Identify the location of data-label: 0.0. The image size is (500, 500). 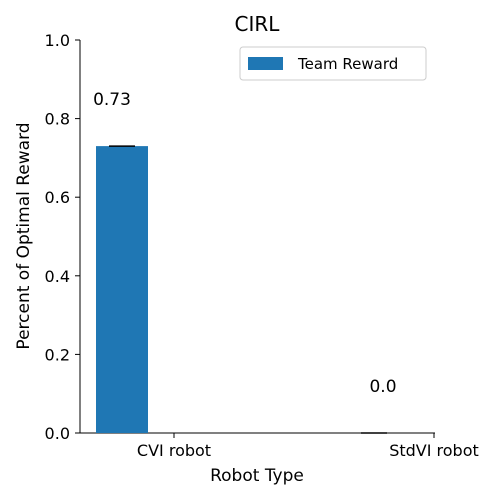
(382, 387).